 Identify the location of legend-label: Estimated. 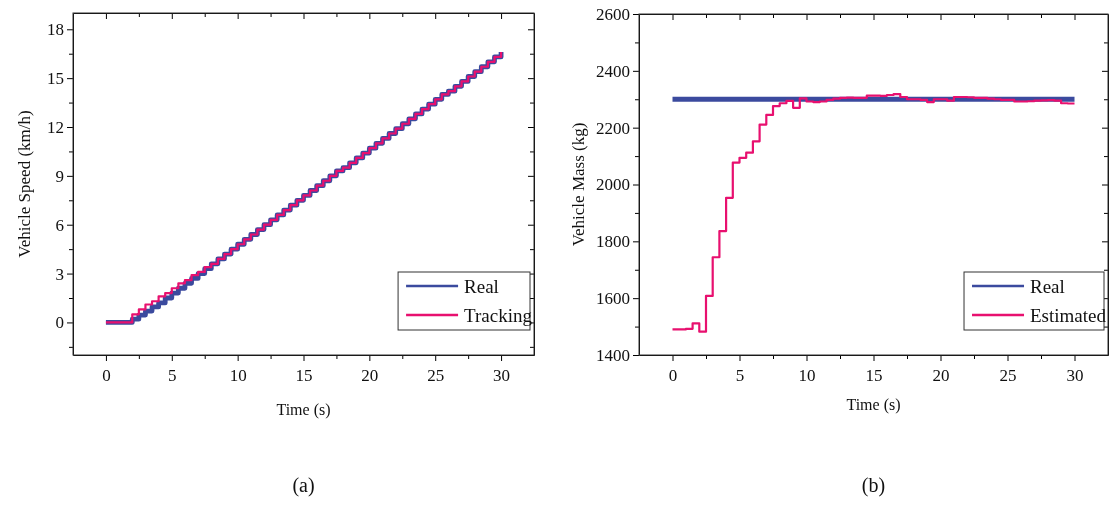
(1068, 315).